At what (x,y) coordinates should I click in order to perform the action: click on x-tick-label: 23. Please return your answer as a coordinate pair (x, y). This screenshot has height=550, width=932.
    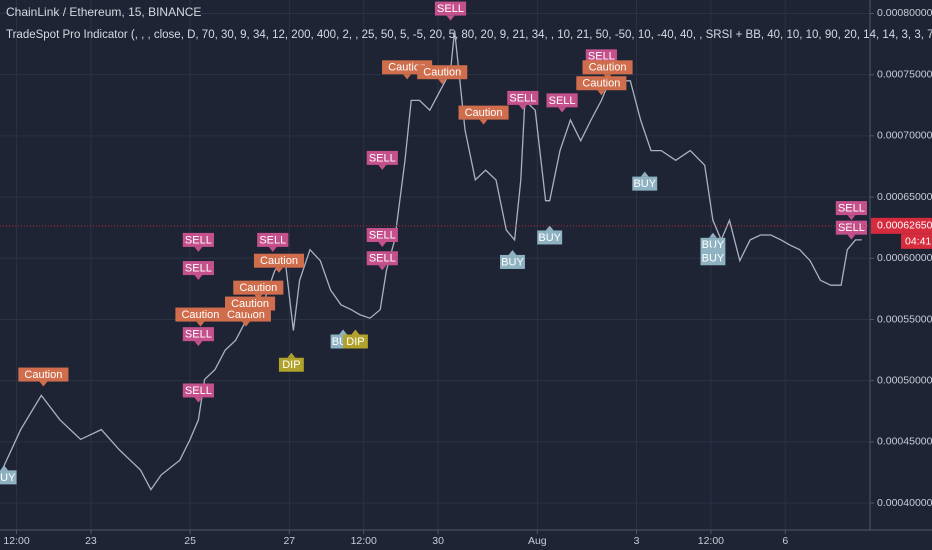
    Looking at the image, I should click on (91, 541).